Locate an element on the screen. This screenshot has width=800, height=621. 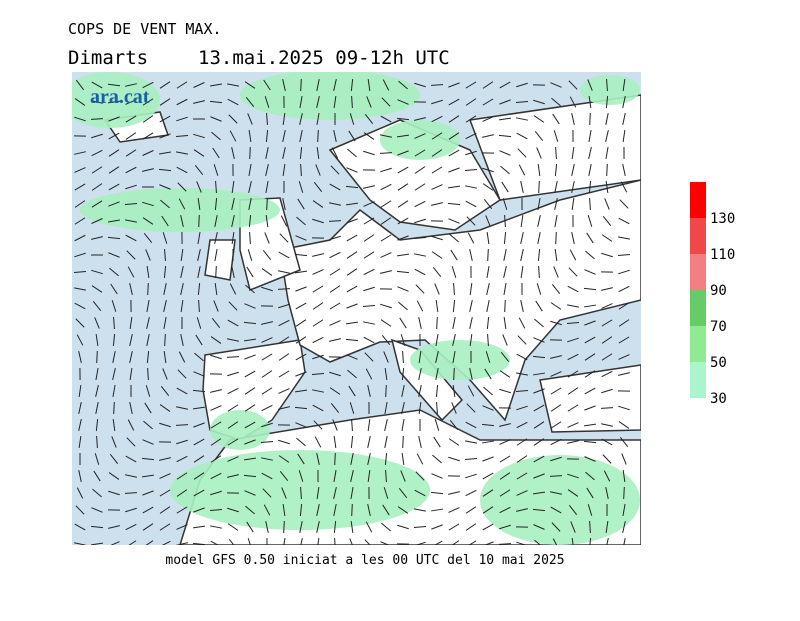
legend-label: 50 is located at coordinates (718, 363).